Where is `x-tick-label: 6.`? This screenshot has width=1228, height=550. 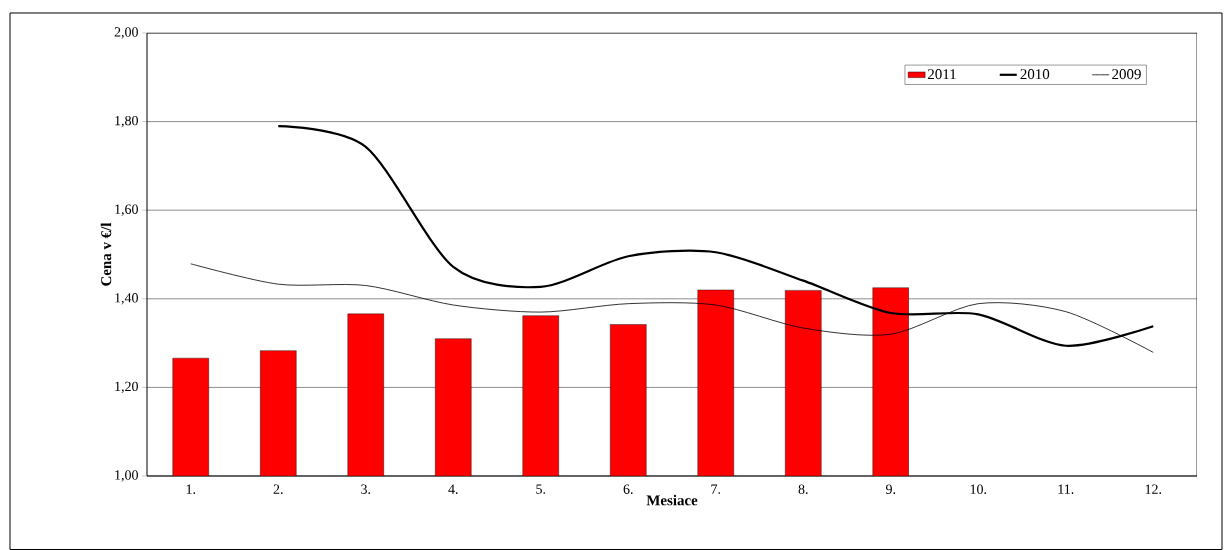 x-tick-label: 6. is located at coordinates (628, 489).